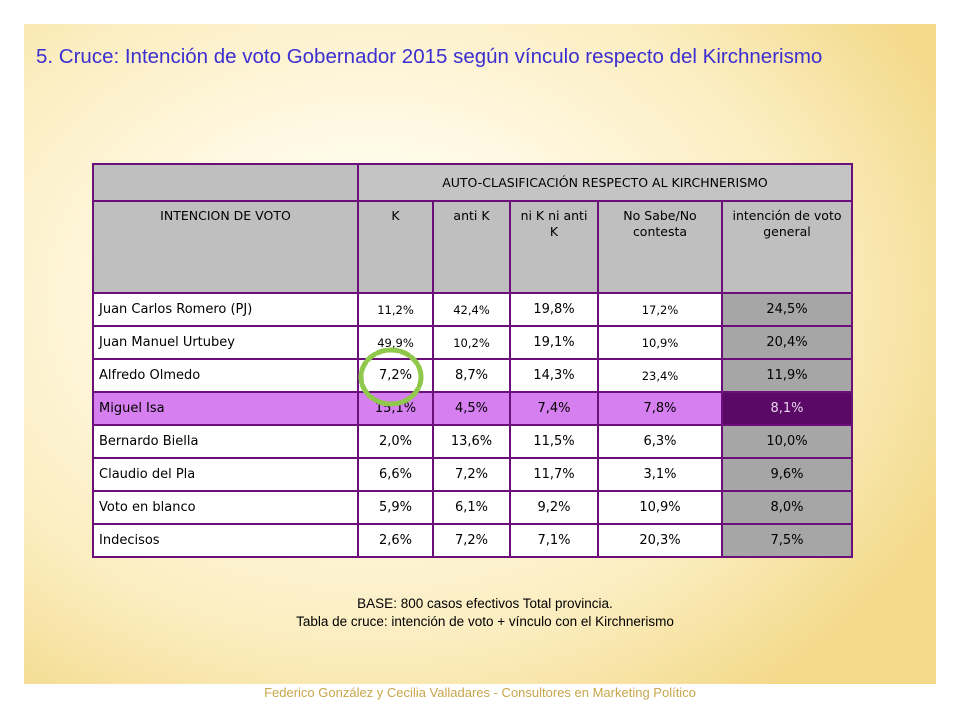  What do you see at coordinates (395, 309) in the screenshot?
I see `table-cell: 11,2%` at bounding box center [395, 309].